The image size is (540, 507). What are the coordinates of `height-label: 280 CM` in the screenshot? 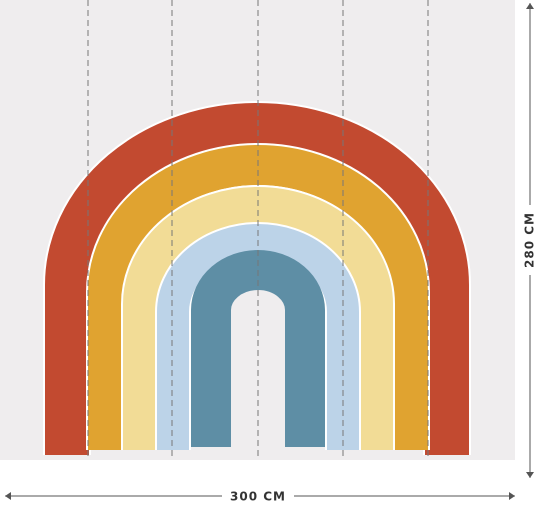 It's located at (530, 240).